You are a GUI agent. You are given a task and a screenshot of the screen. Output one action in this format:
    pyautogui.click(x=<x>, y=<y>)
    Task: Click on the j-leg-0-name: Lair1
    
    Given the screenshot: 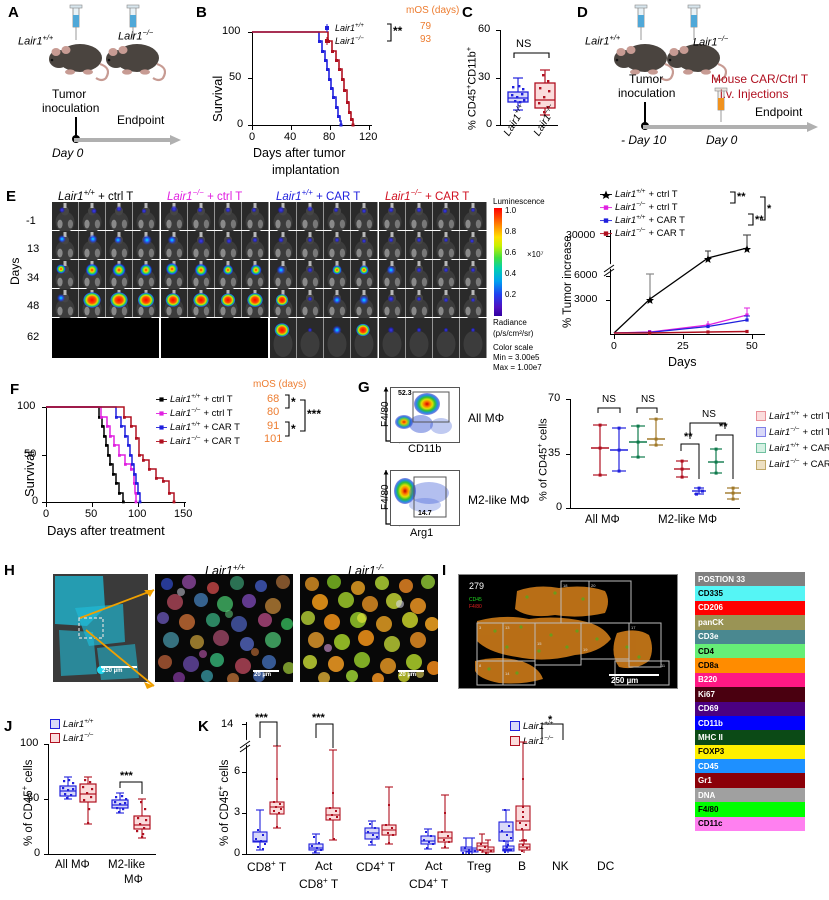 What is the action you would take?
    pyautogui.click(x=74, y=725)
    